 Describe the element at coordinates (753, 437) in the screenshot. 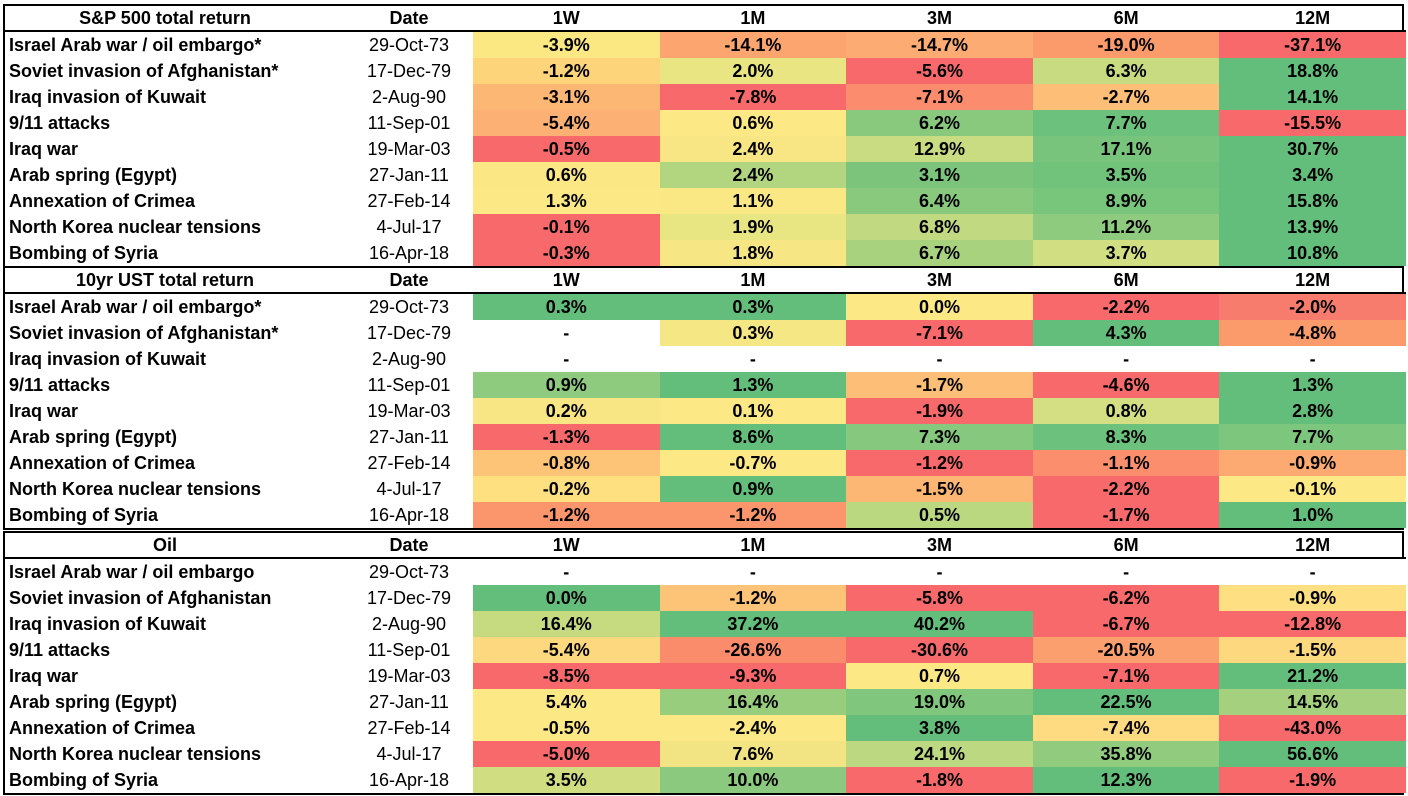

I see `return-cell: 8.6%` at that location.